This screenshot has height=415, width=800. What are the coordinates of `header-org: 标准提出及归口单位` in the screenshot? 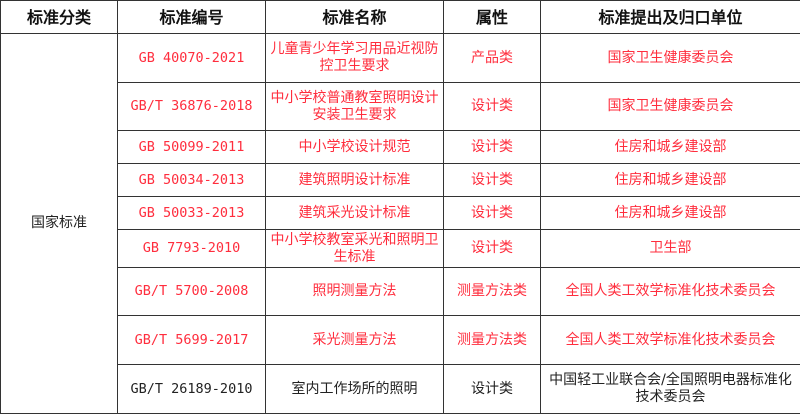 It's located at (670, 17).